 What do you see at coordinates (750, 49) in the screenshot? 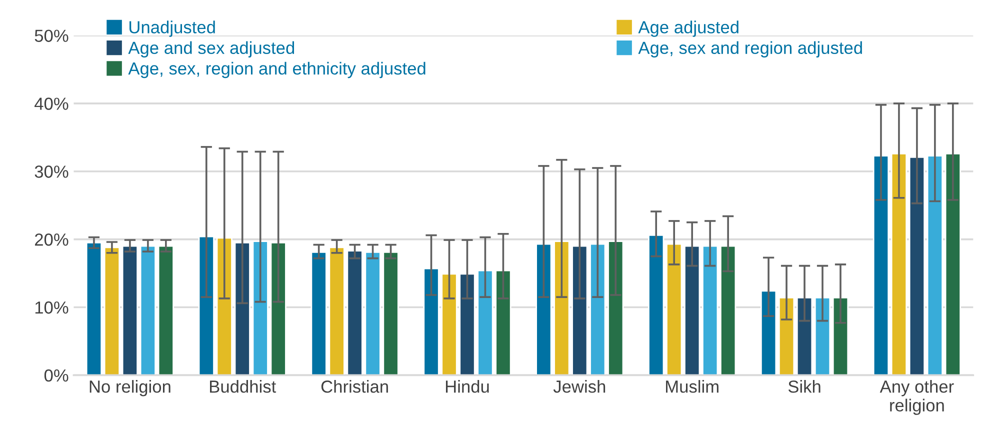
I see `legend-label: Age, sex and region adjusted` at bounding box center [750, 49].